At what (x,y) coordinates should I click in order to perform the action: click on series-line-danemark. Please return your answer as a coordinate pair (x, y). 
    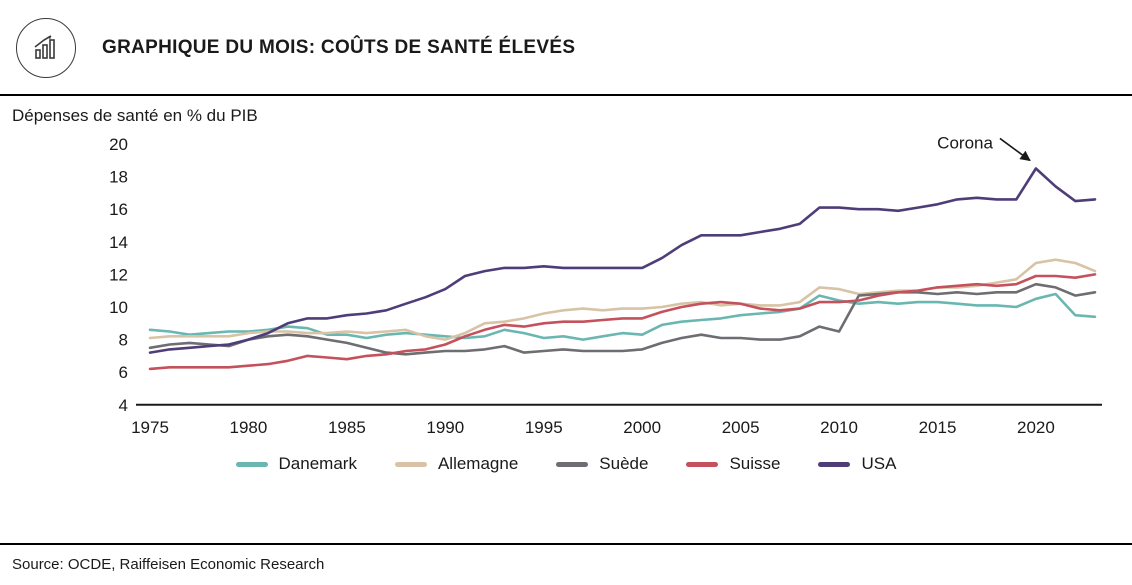
    Looking at the image, I should click on (622, 316).